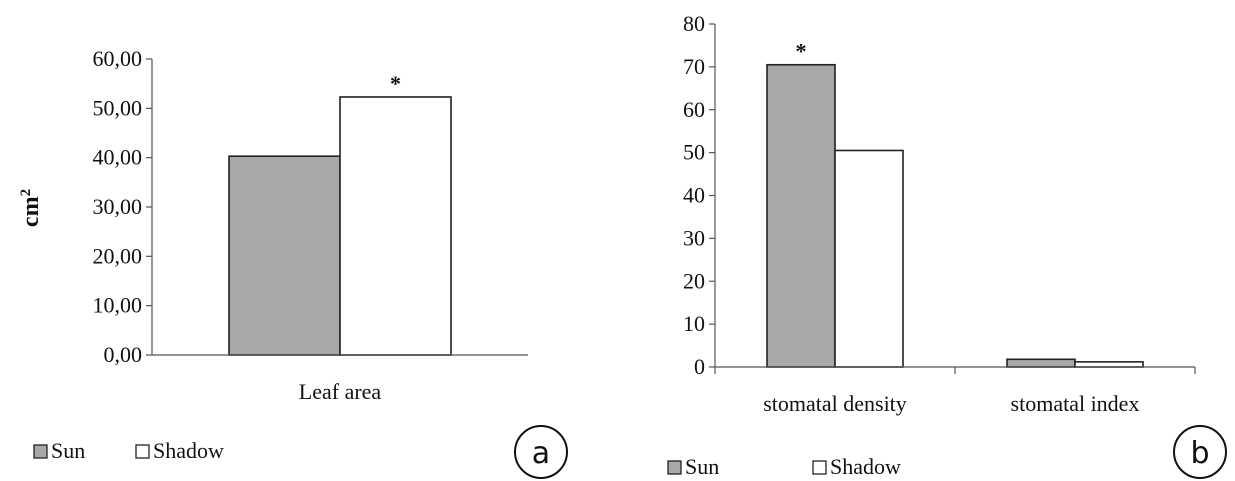 The width and height of the screenshot is (1235, 481). What do you see at coordinates (699, 366) in the screenshot?
I see `y-tick-label: 0` at bounding box center [699, 366].